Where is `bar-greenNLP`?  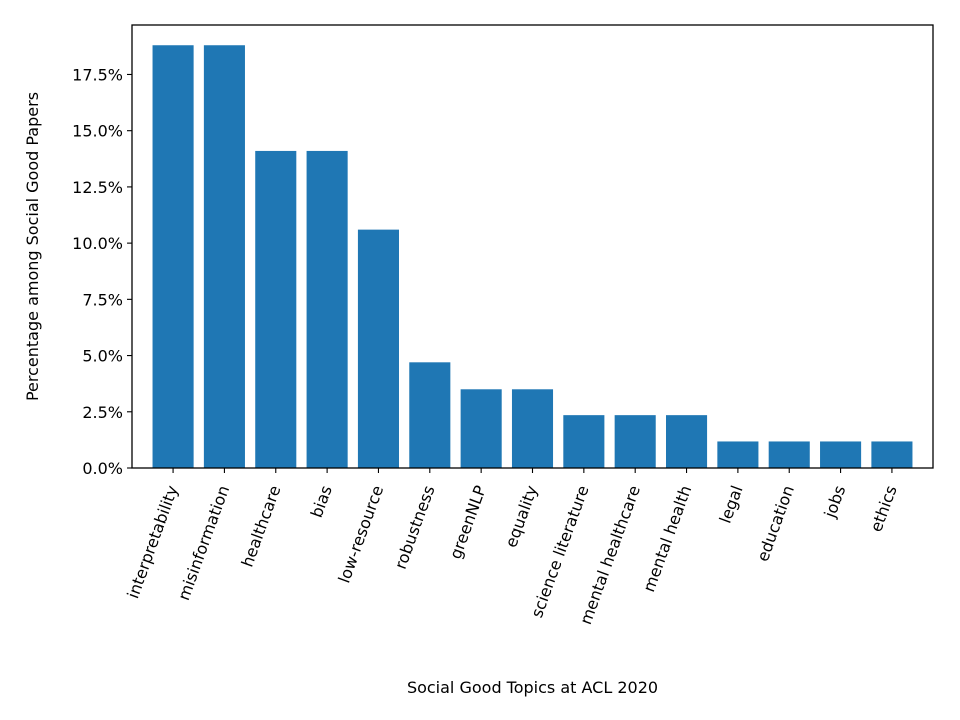
bar-greenNLP is located at coordinates (481, 428).